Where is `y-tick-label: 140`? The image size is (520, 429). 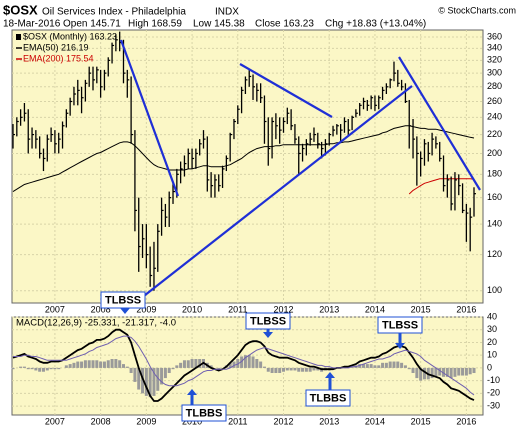 y-tick-label: 140 is located at coordinates (494, 223).